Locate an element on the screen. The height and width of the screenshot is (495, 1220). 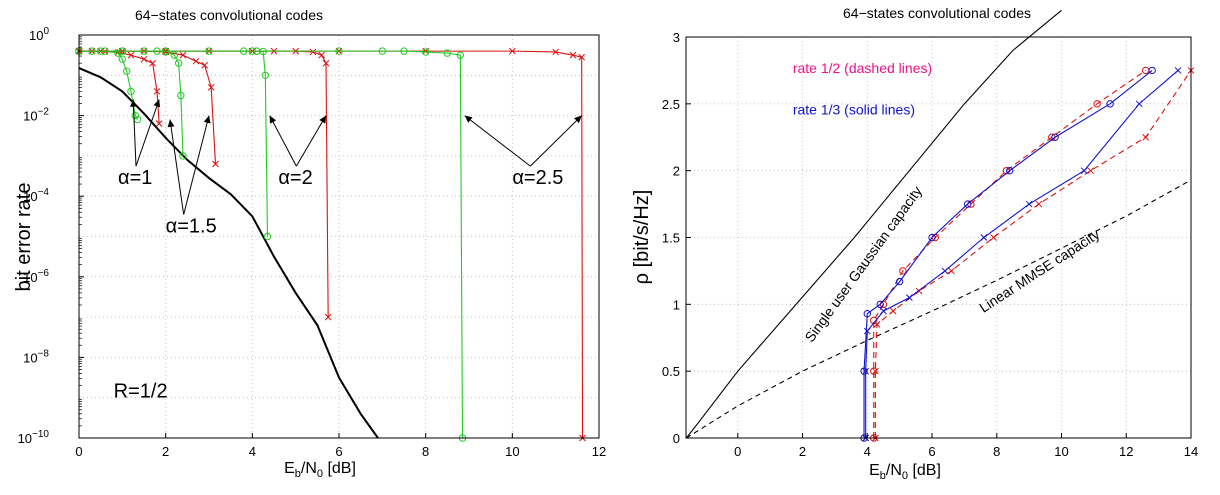
left-x-axis-label: Eb/N0 [dB] is located at coordinates (320, 470).